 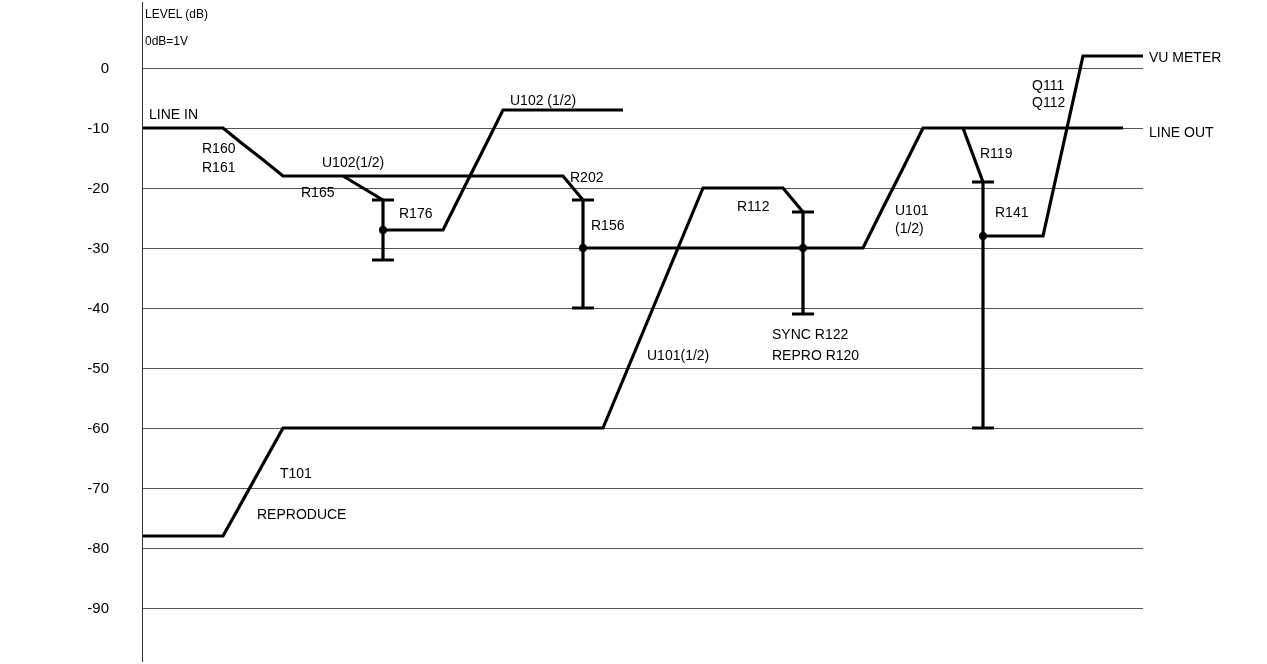 I want to click on annotation: R176, so click(x=416, y=213).